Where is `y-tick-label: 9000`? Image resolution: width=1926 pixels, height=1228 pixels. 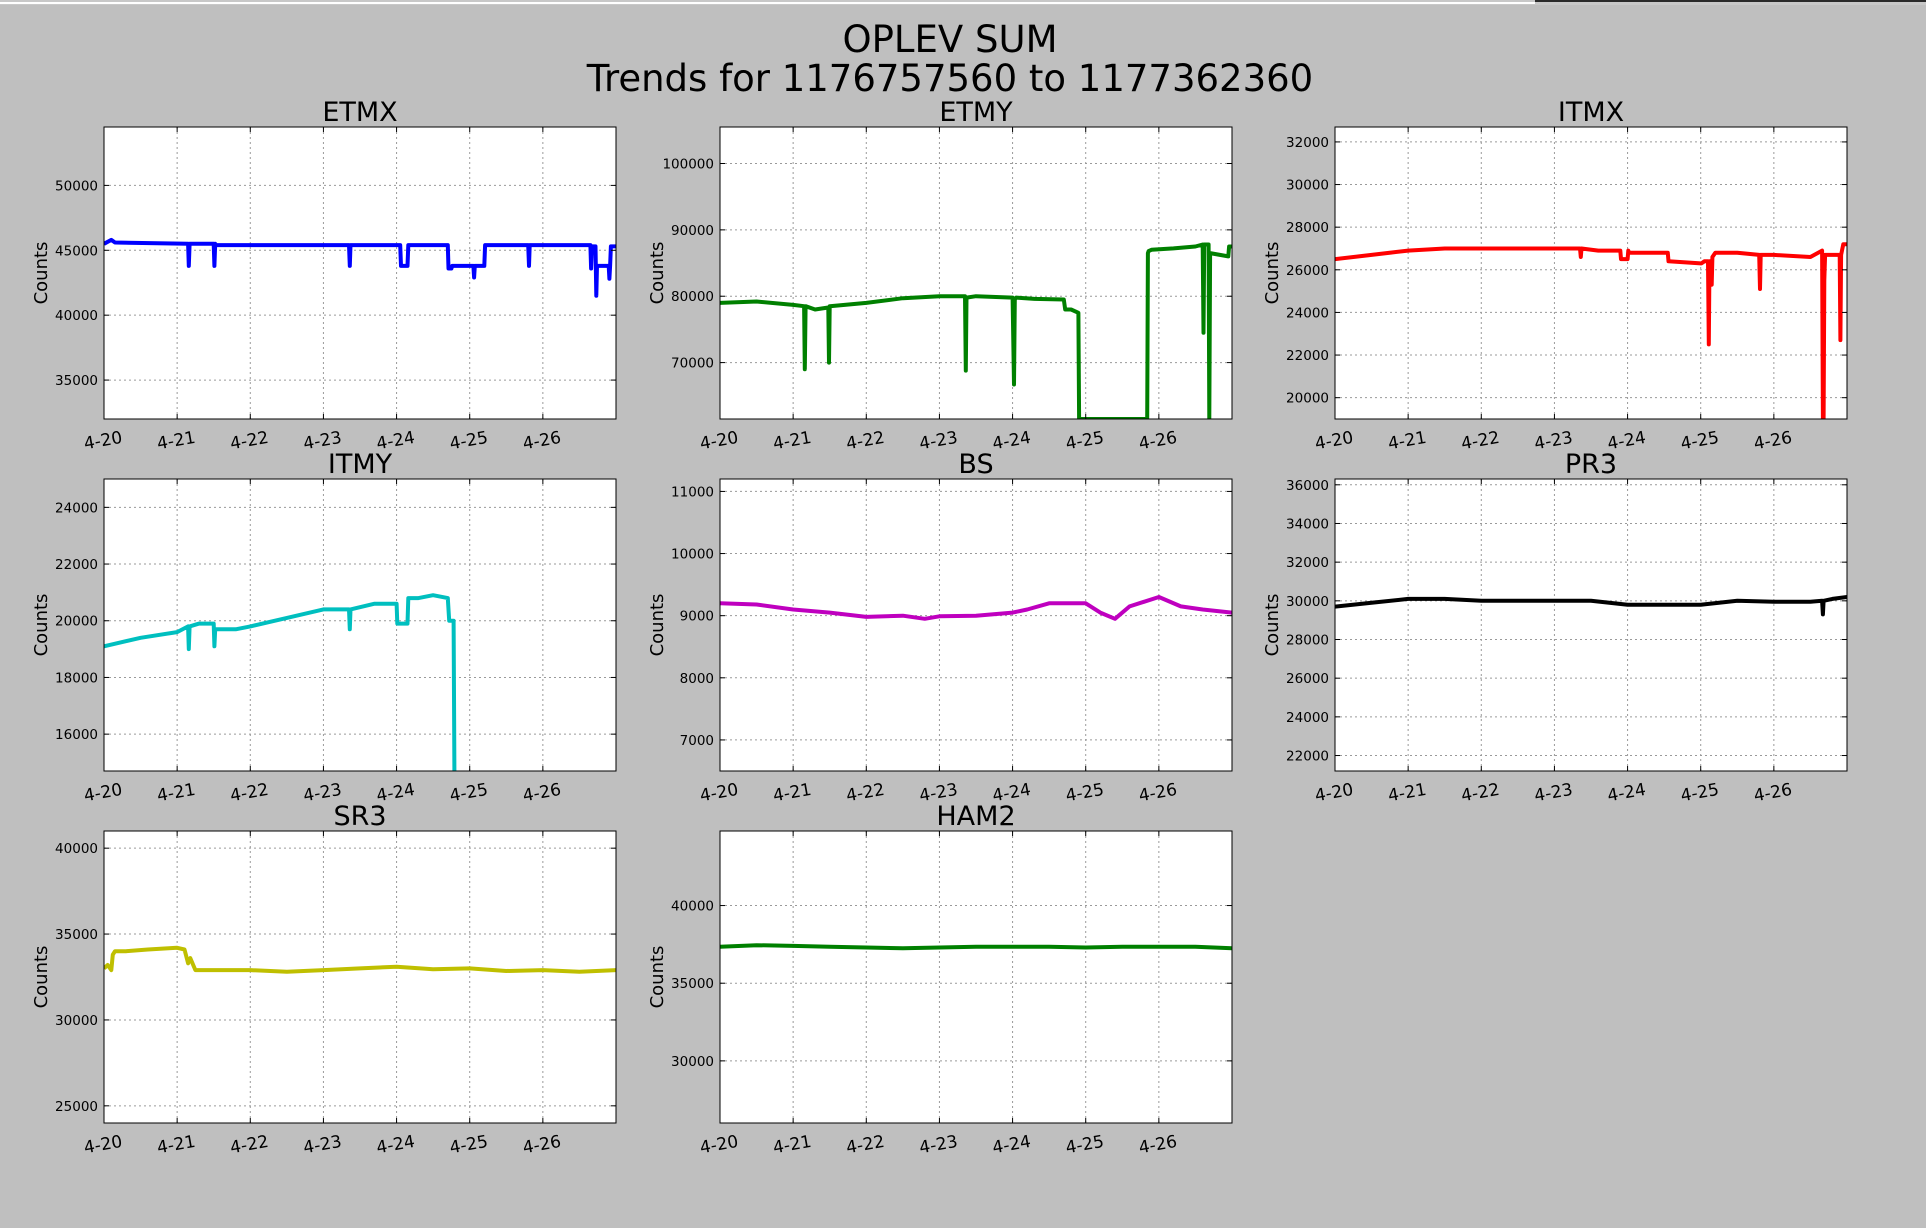
y-tick-label: 9000 is located at coordinates (697, 617).